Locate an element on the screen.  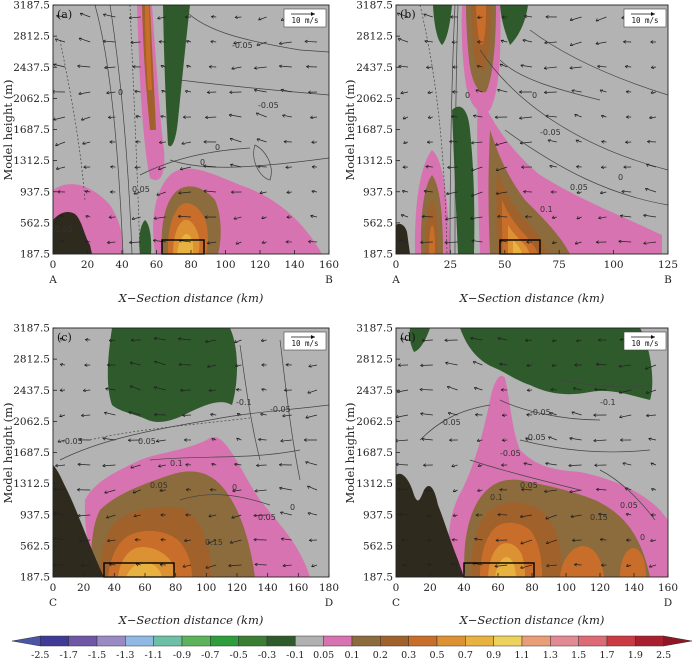
y-tick-label: 2812.5 is located at coordinates (31, 37).